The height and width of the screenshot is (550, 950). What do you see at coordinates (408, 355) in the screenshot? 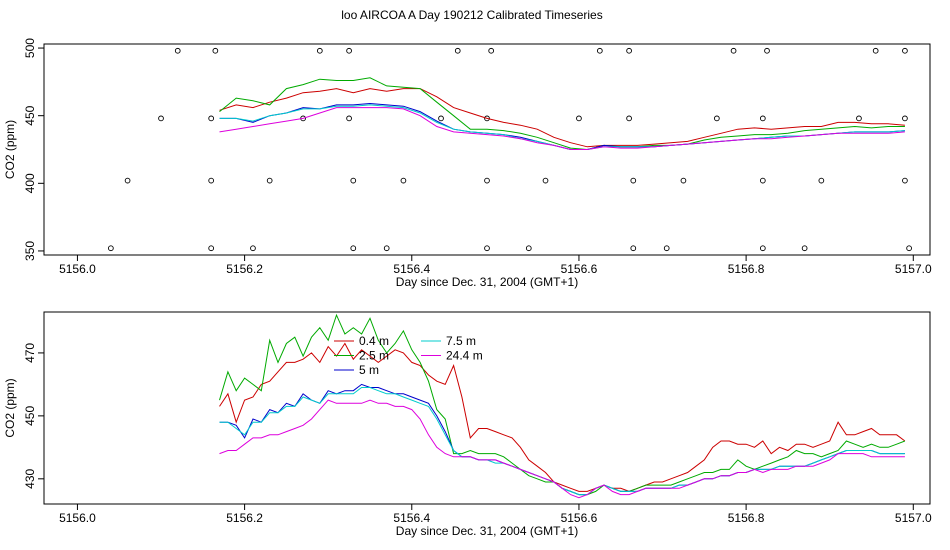
I see `legend: 0.4 m2.5 m5 m 7.5 m24.4 m` at bounding box center [408, 355].